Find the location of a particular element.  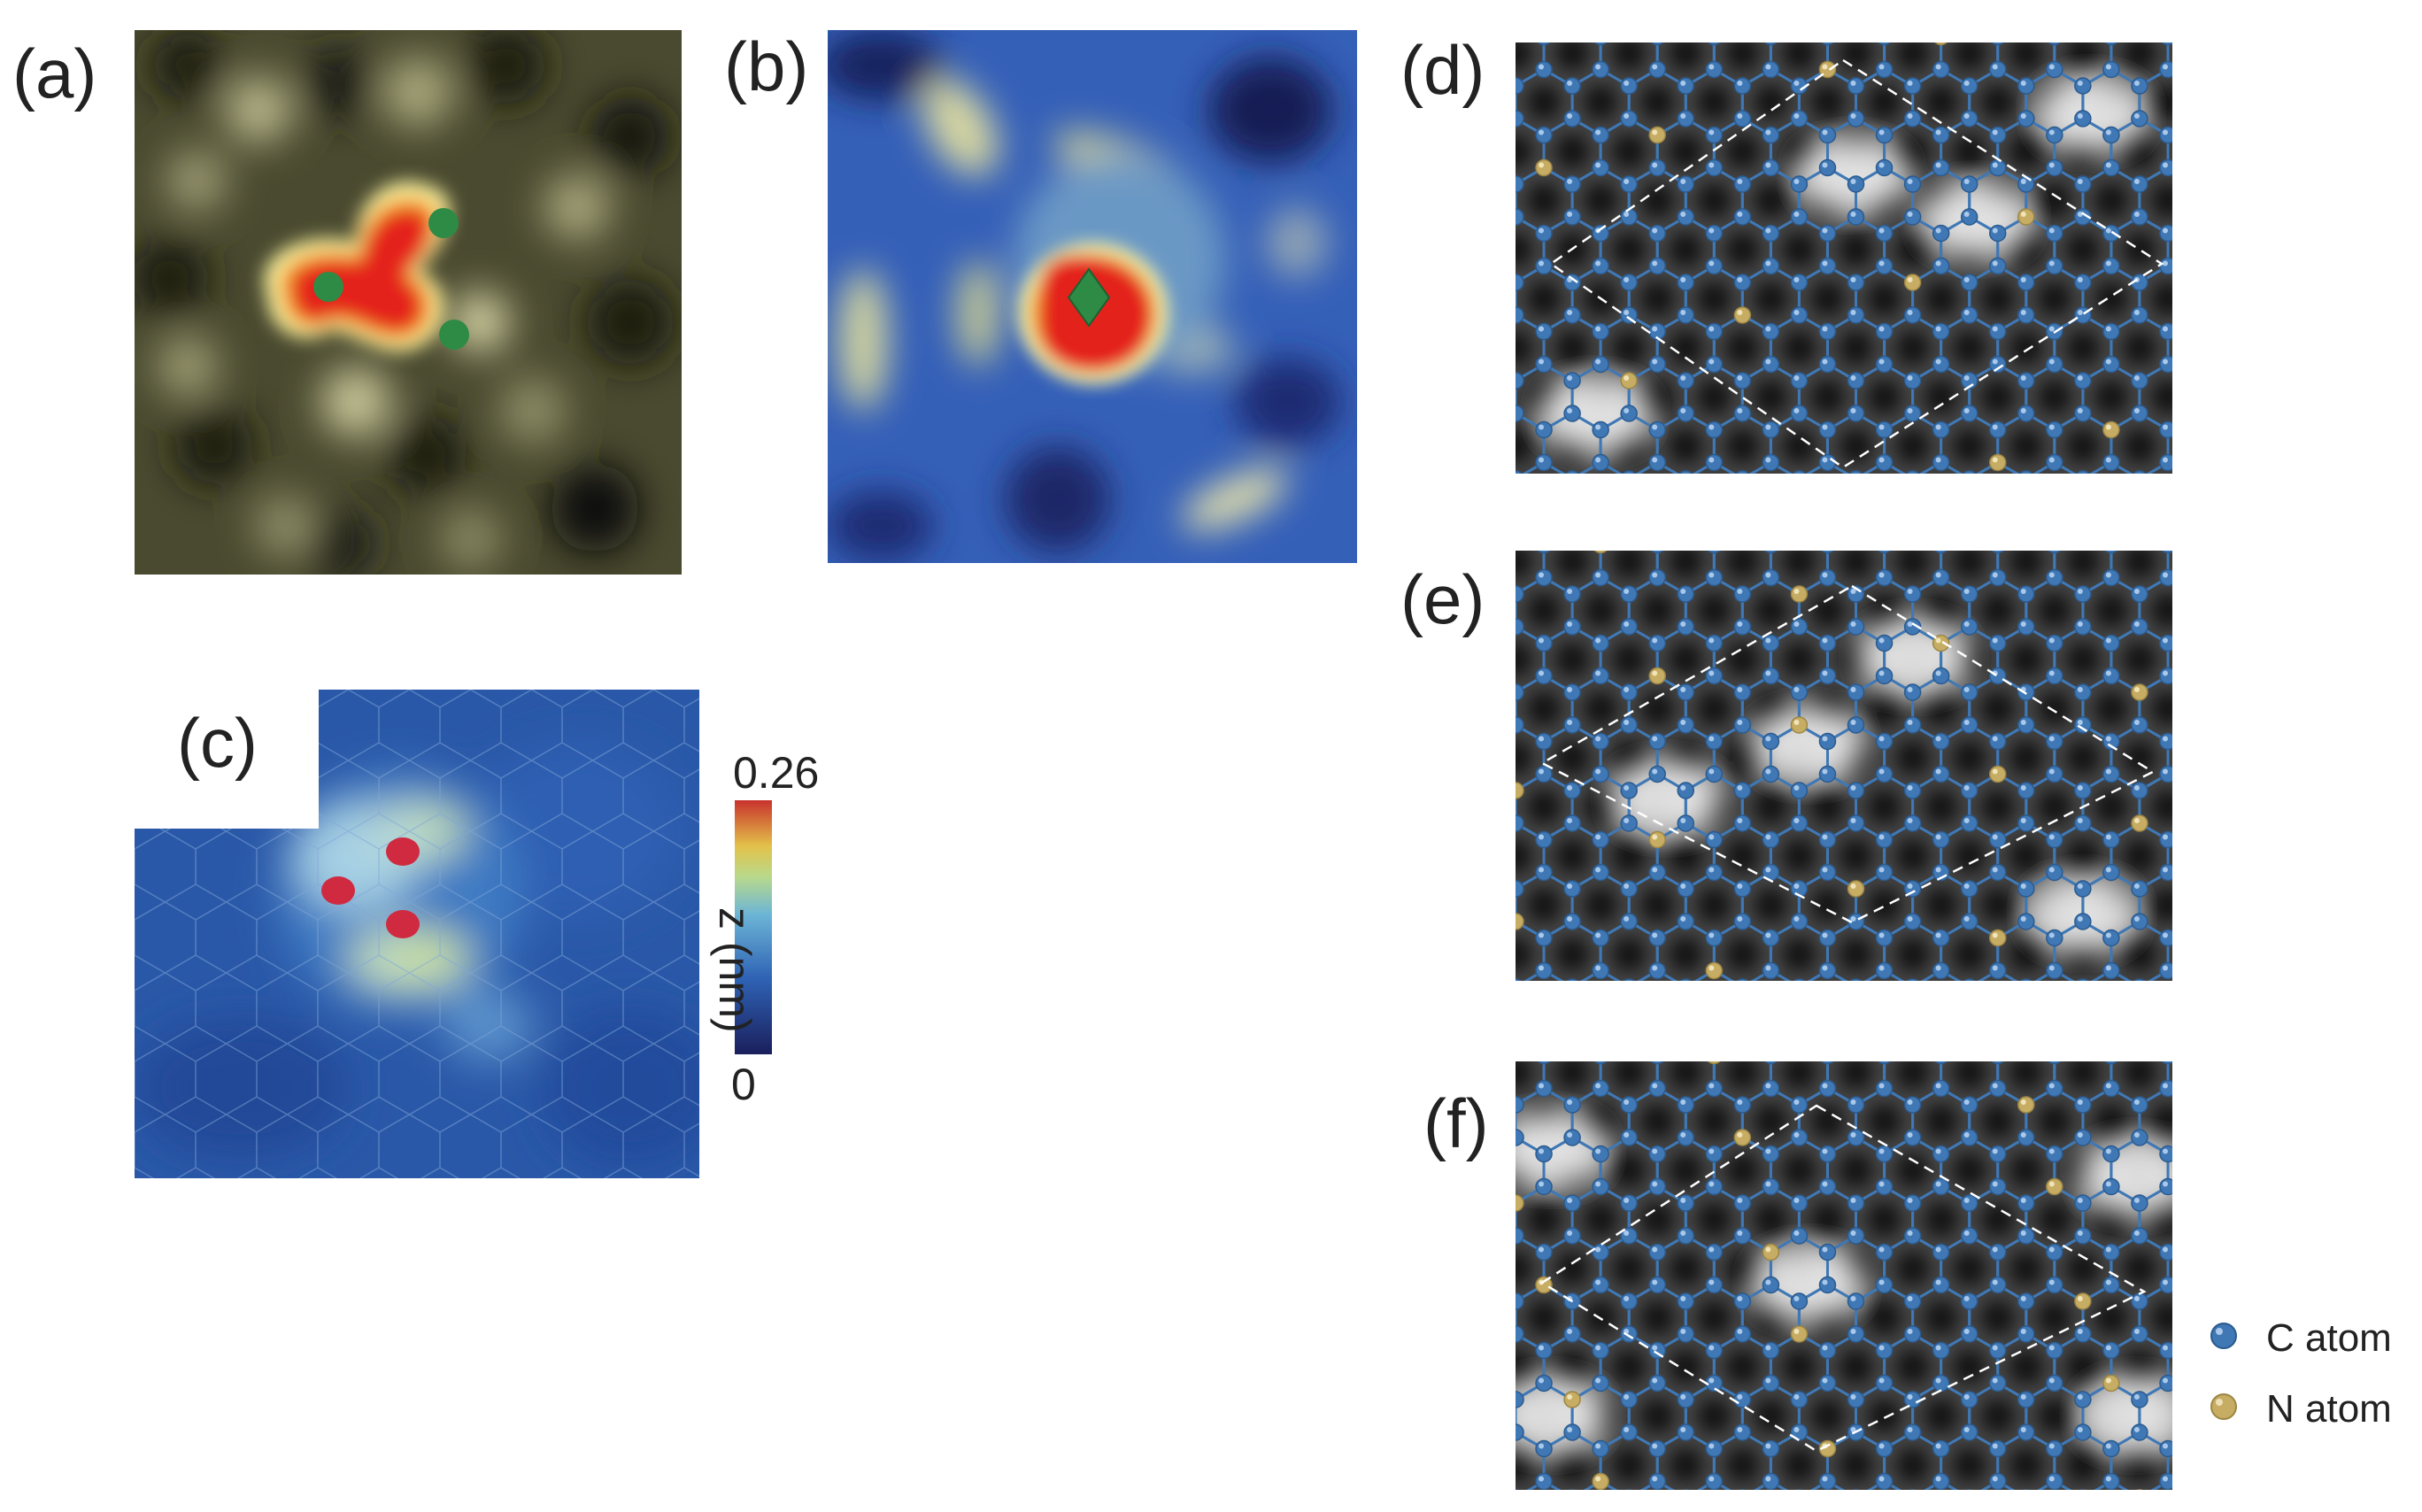

legend-carbon-marker is located at coordinates (2224, 1336).